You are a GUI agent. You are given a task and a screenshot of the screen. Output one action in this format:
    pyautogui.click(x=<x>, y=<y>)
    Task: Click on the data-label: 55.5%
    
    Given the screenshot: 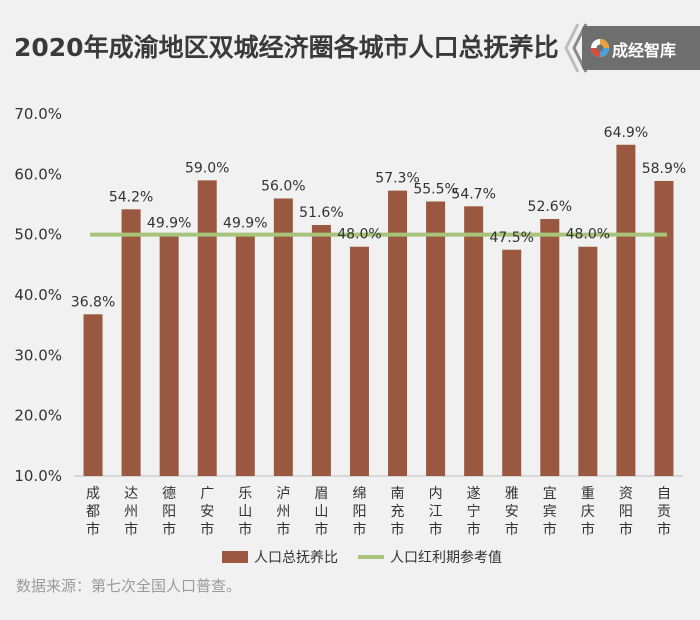 What is the action you would take?
    pyautogui.click(x=435, y=189)
    